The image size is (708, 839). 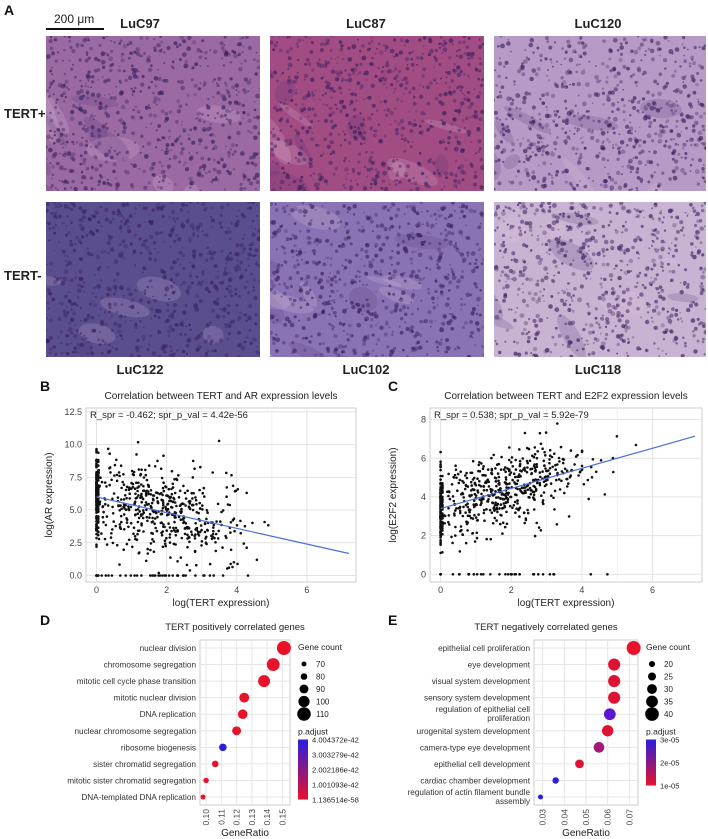 I want to click on scale-bar-label: 200 μm, so click(x=74, y=19).